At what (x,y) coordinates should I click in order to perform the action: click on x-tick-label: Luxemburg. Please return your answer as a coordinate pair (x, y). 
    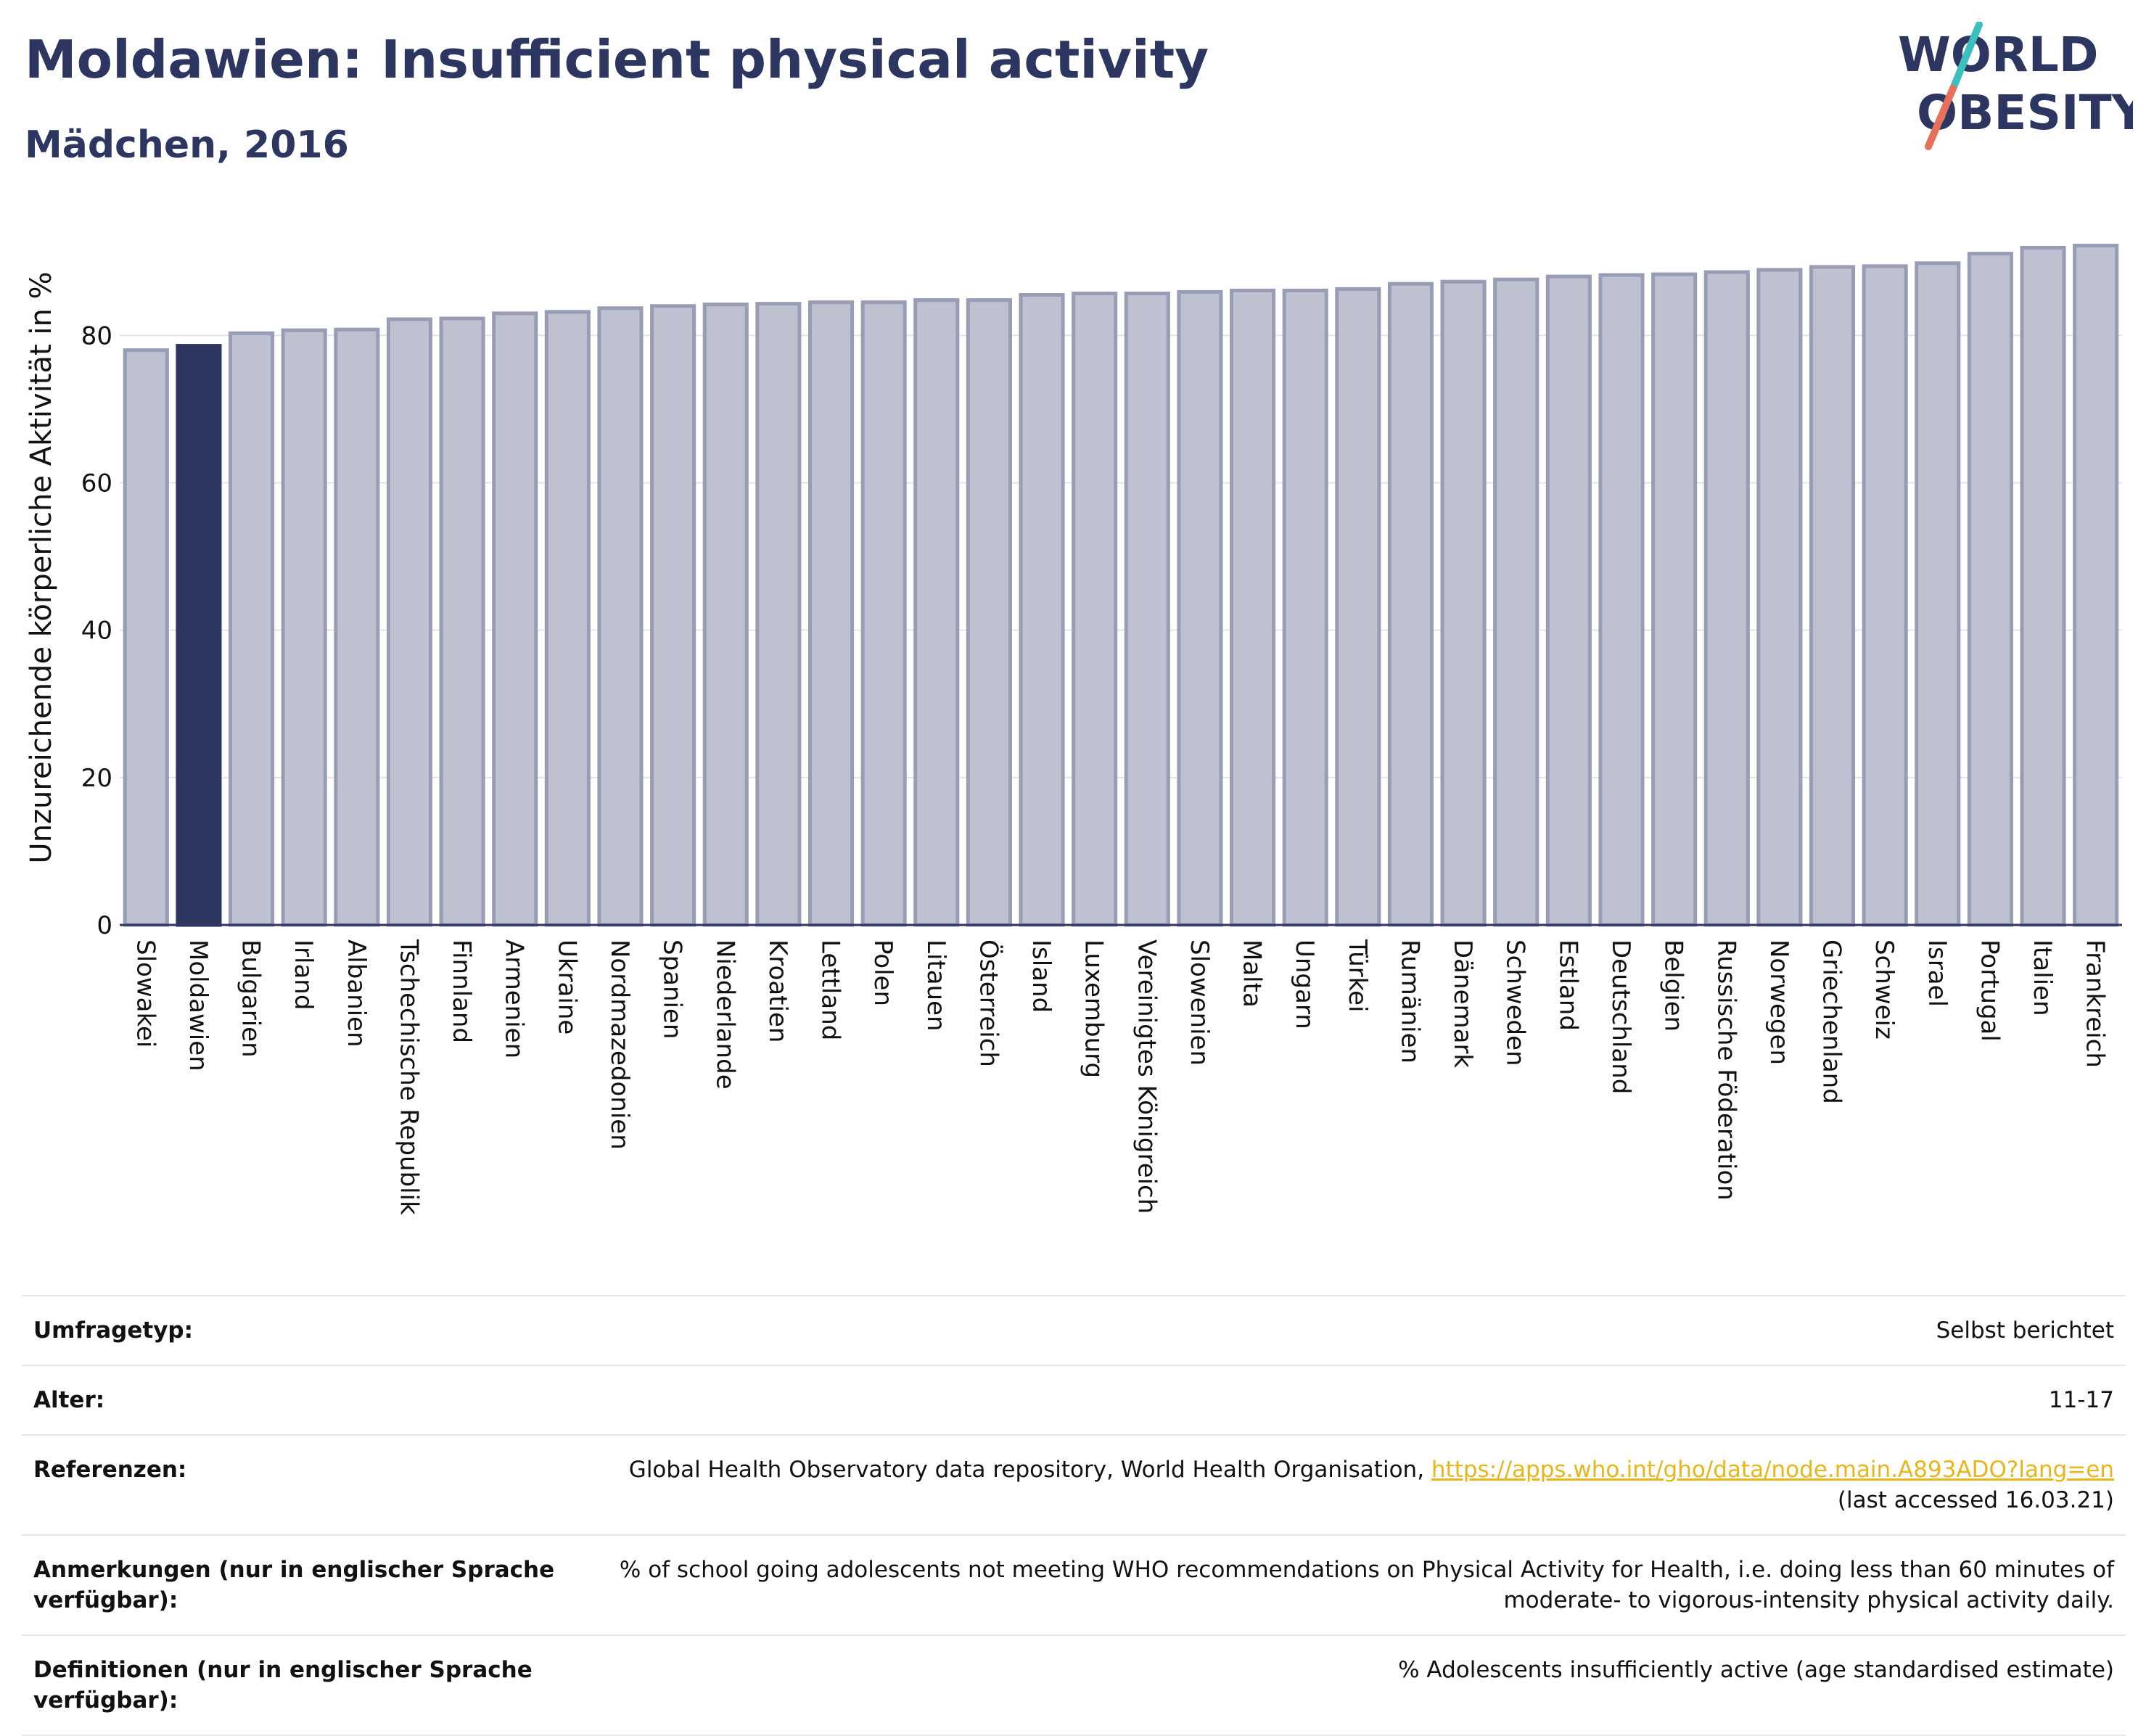
    Looking at the image, I should click on (1094, 1008).